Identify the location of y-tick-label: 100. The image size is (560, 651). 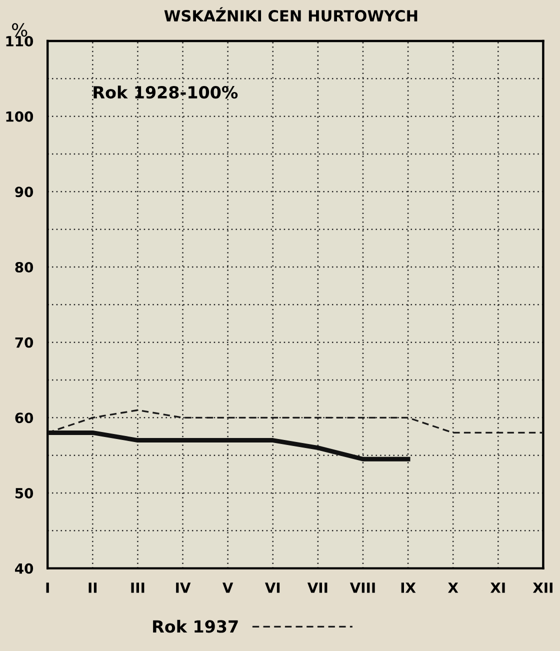
(20, 116).